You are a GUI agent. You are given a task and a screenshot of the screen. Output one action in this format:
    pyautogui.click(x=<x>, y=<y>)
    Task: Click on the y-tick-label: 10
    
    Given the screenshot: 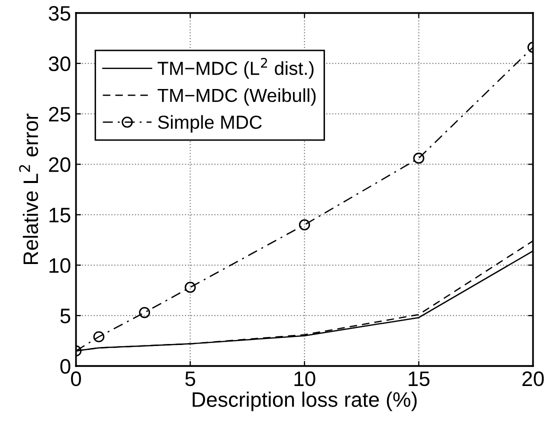 What is the action you would take?
    pyautogui.click(x=60, y=265)
    